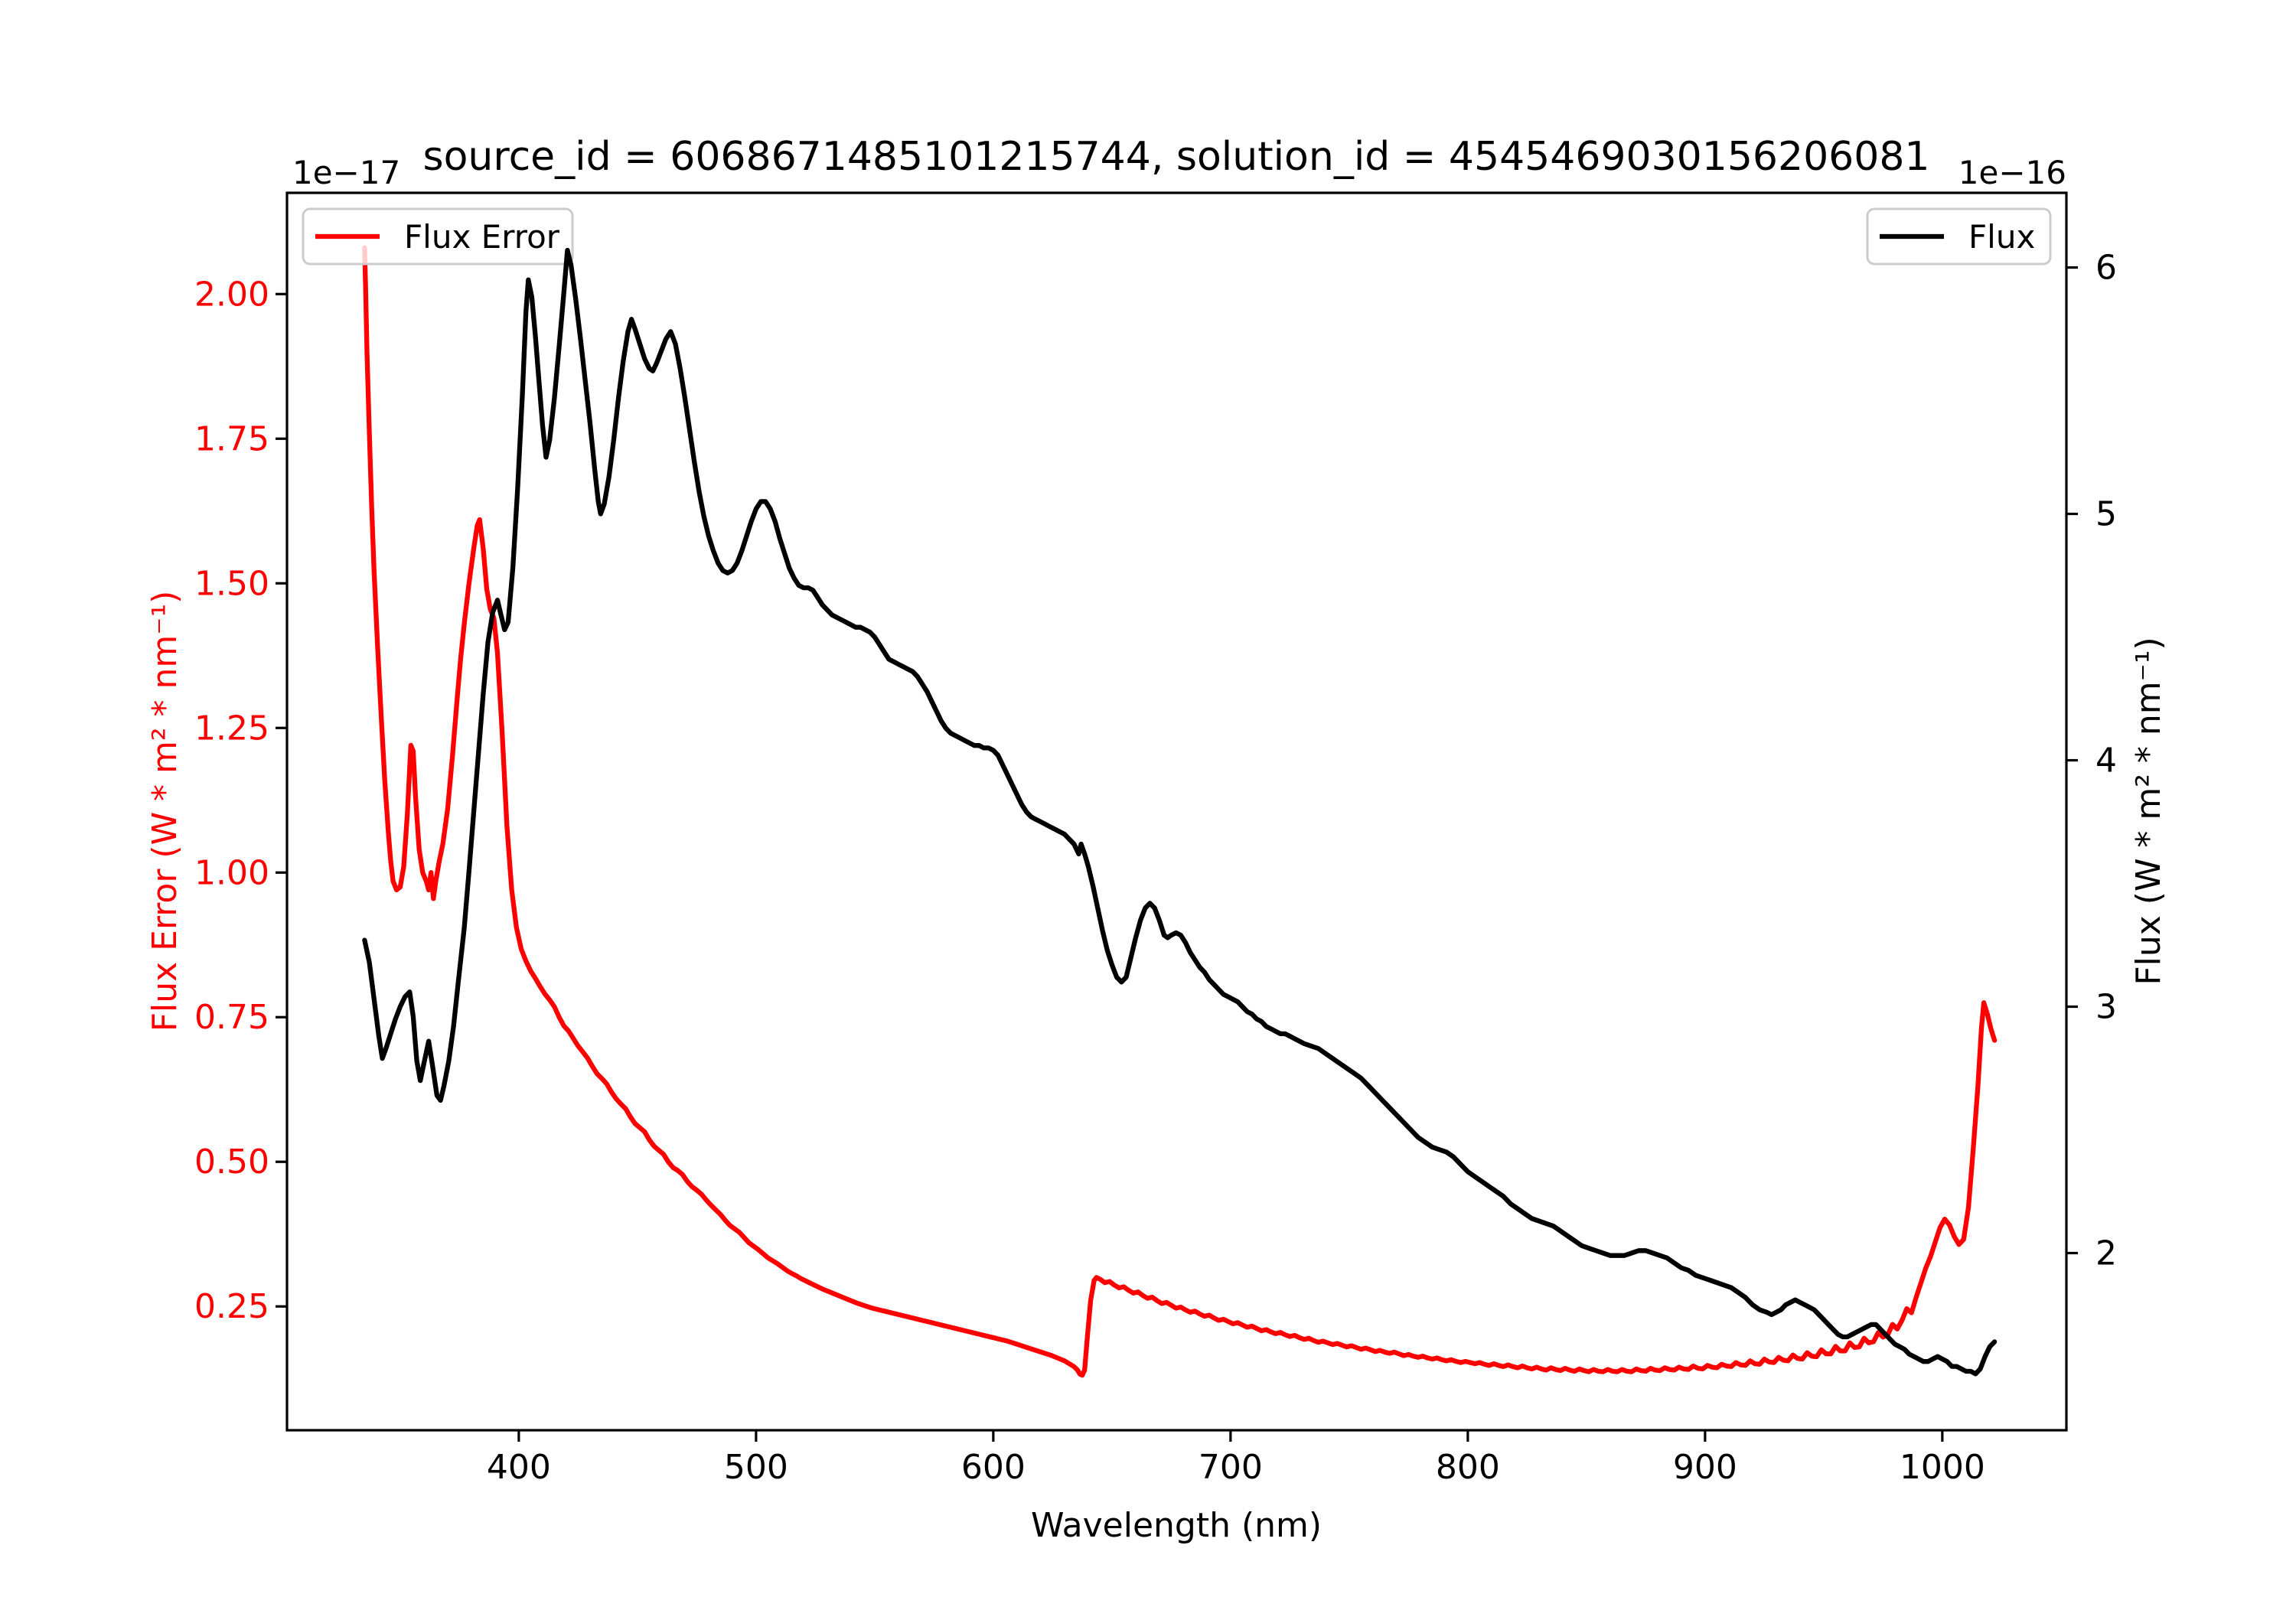 Image resolution: width=2296 pixels, height=1607 pixels. Describe the element at coordinates (1705, 1467) in the screenshot. I see `x-tick-label-900: 900` at that location.